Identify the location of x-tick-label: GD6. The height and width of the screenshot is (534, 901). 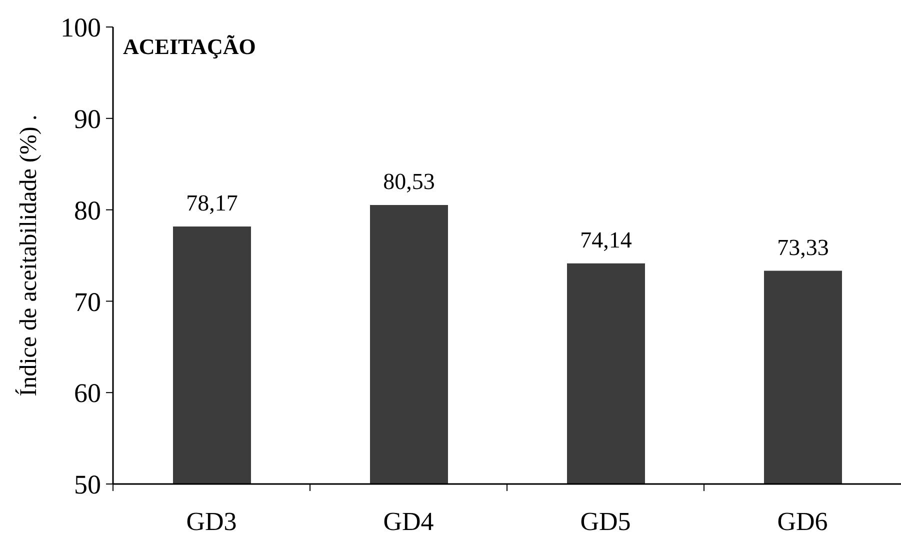
(802, 520).